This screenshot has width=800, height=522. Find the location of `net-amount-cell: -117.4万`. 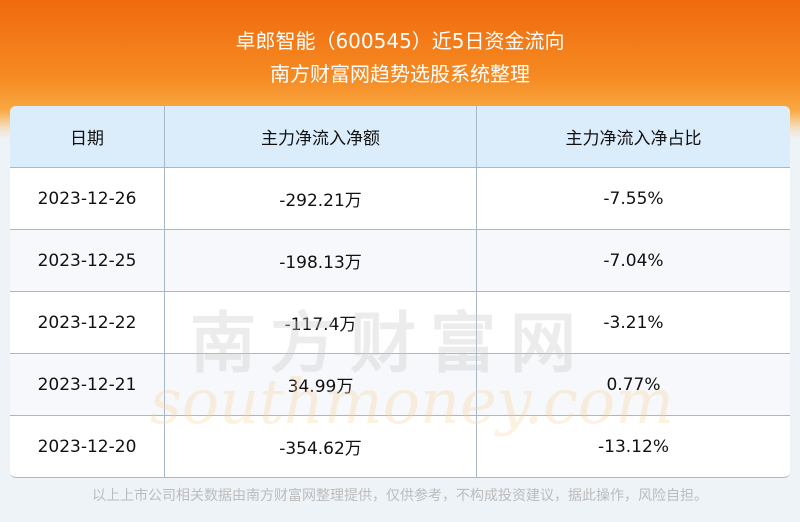

net-amount-cell: -117.4万 is located at coordinates (321, 322).